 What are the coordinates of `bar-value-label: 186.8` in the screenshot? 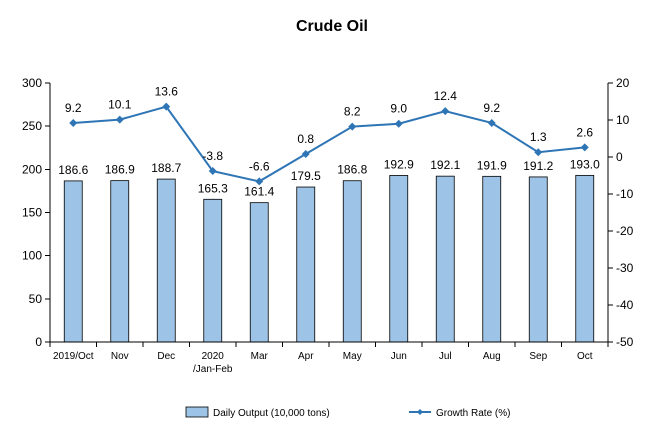 It's located at (352, 170).